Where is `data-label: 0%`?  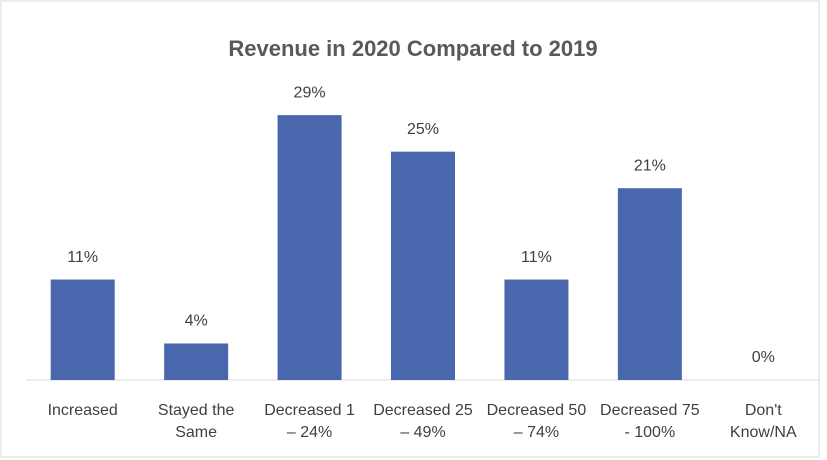 data-label: 0% is located at coordinates (763, 357).